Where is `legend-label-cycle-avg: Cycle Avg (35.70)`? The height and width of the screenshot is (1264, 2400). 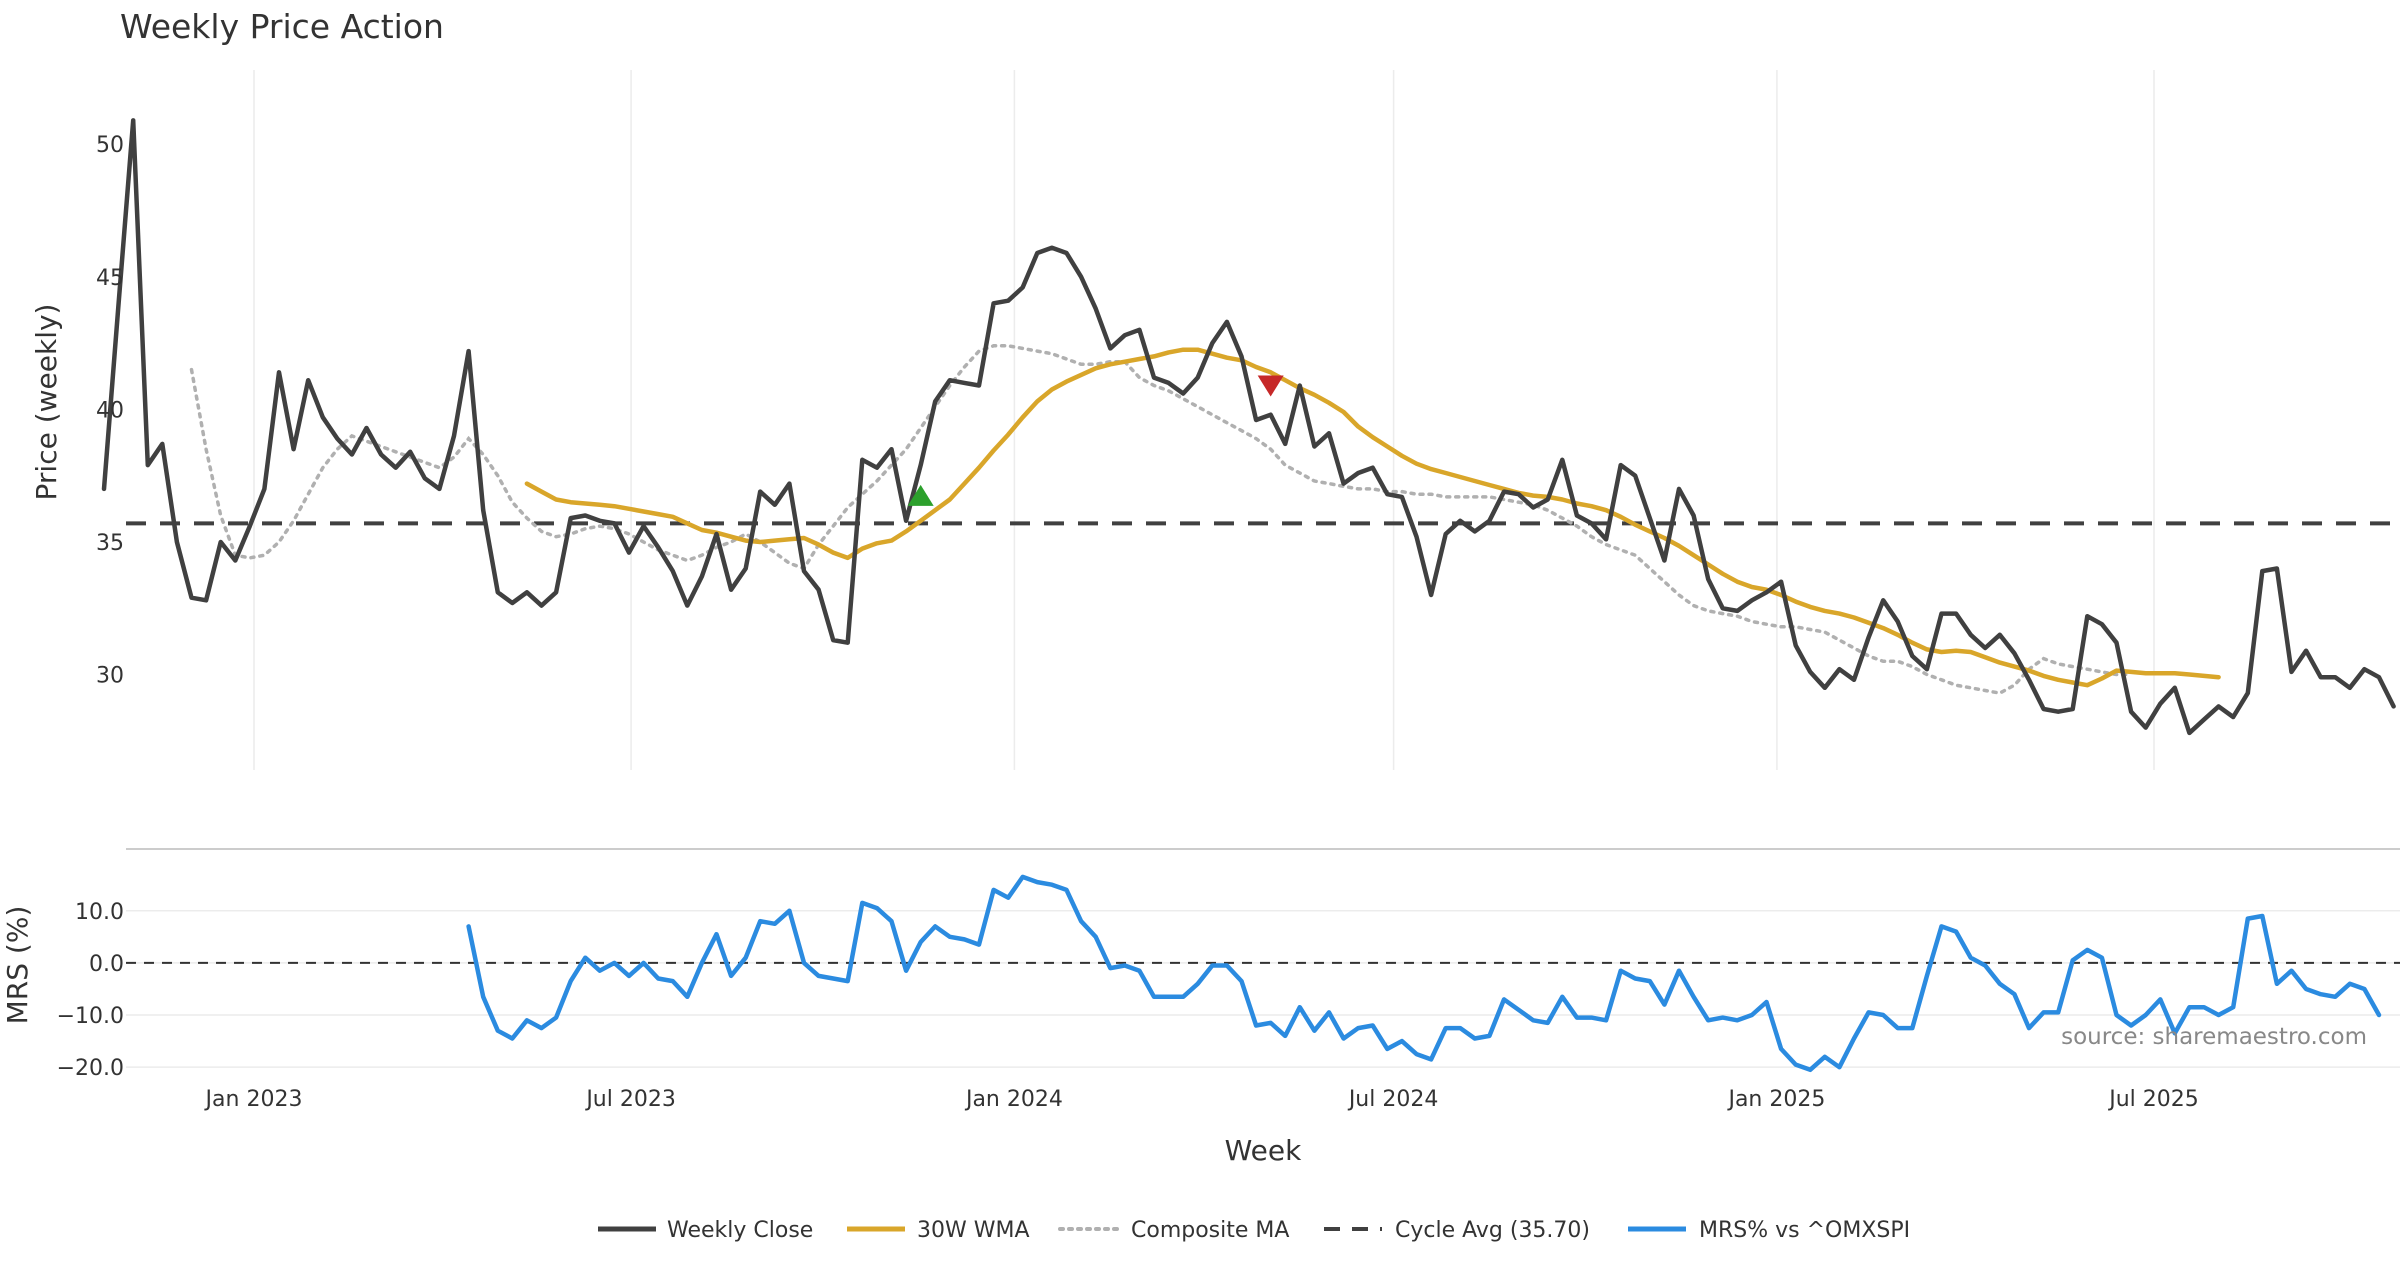
legend-label-cycle-avg: Cycle Avg (35.70) is located at coordinates (1492, 1230).